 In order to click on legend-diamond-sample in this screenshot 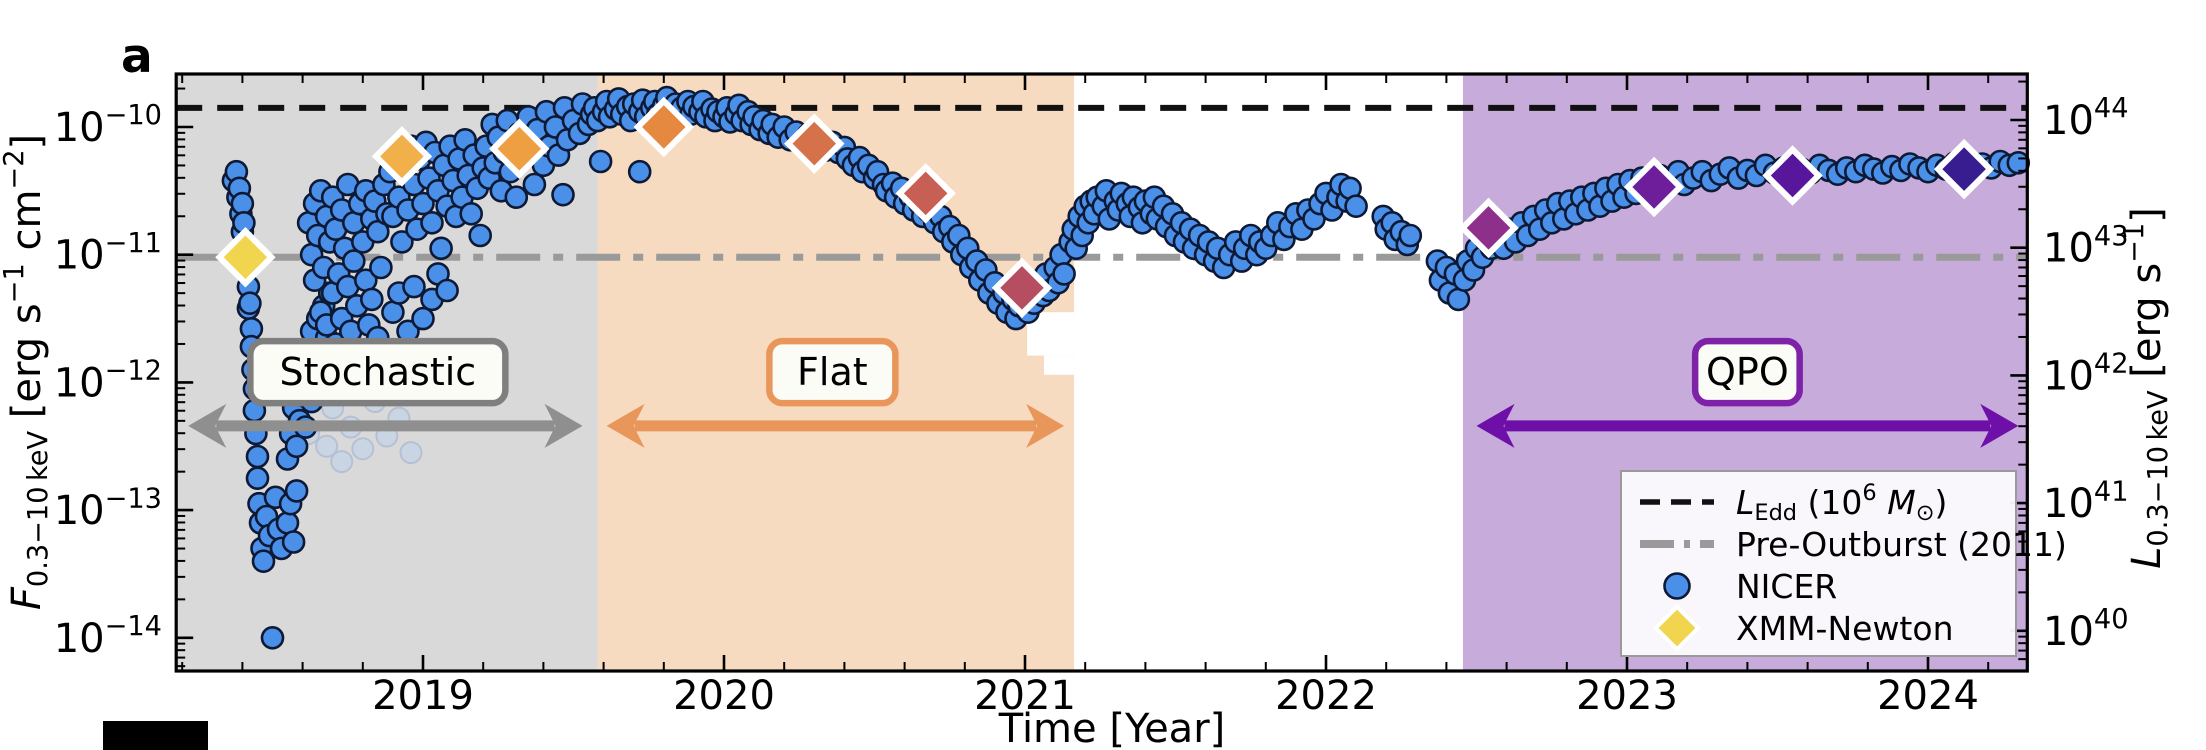, I will do `click(1677, 628)`.